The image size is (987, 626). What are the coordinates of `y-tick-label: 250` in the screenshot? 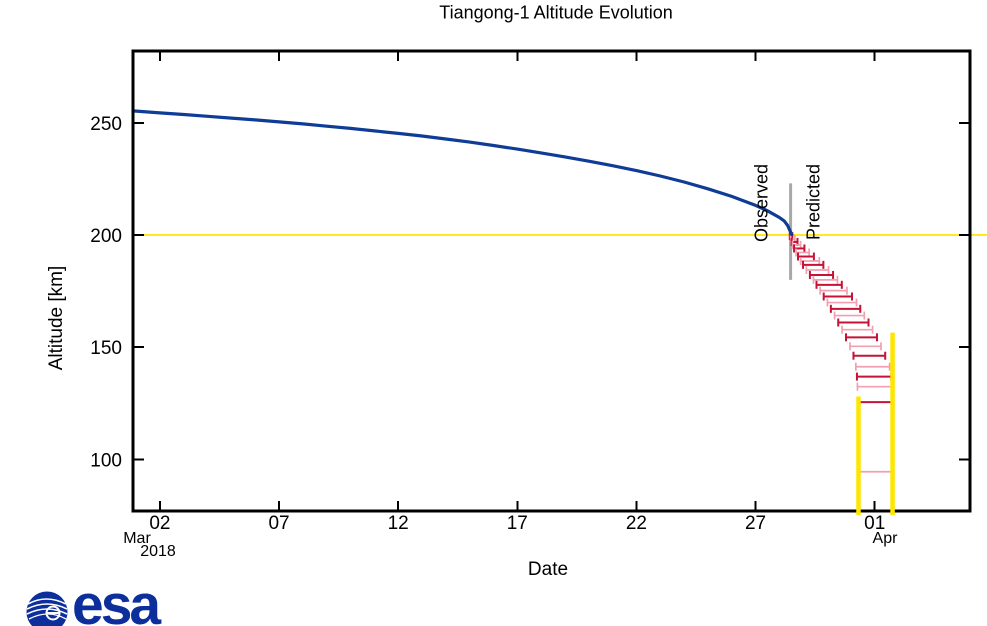 It's located at (106, 124).